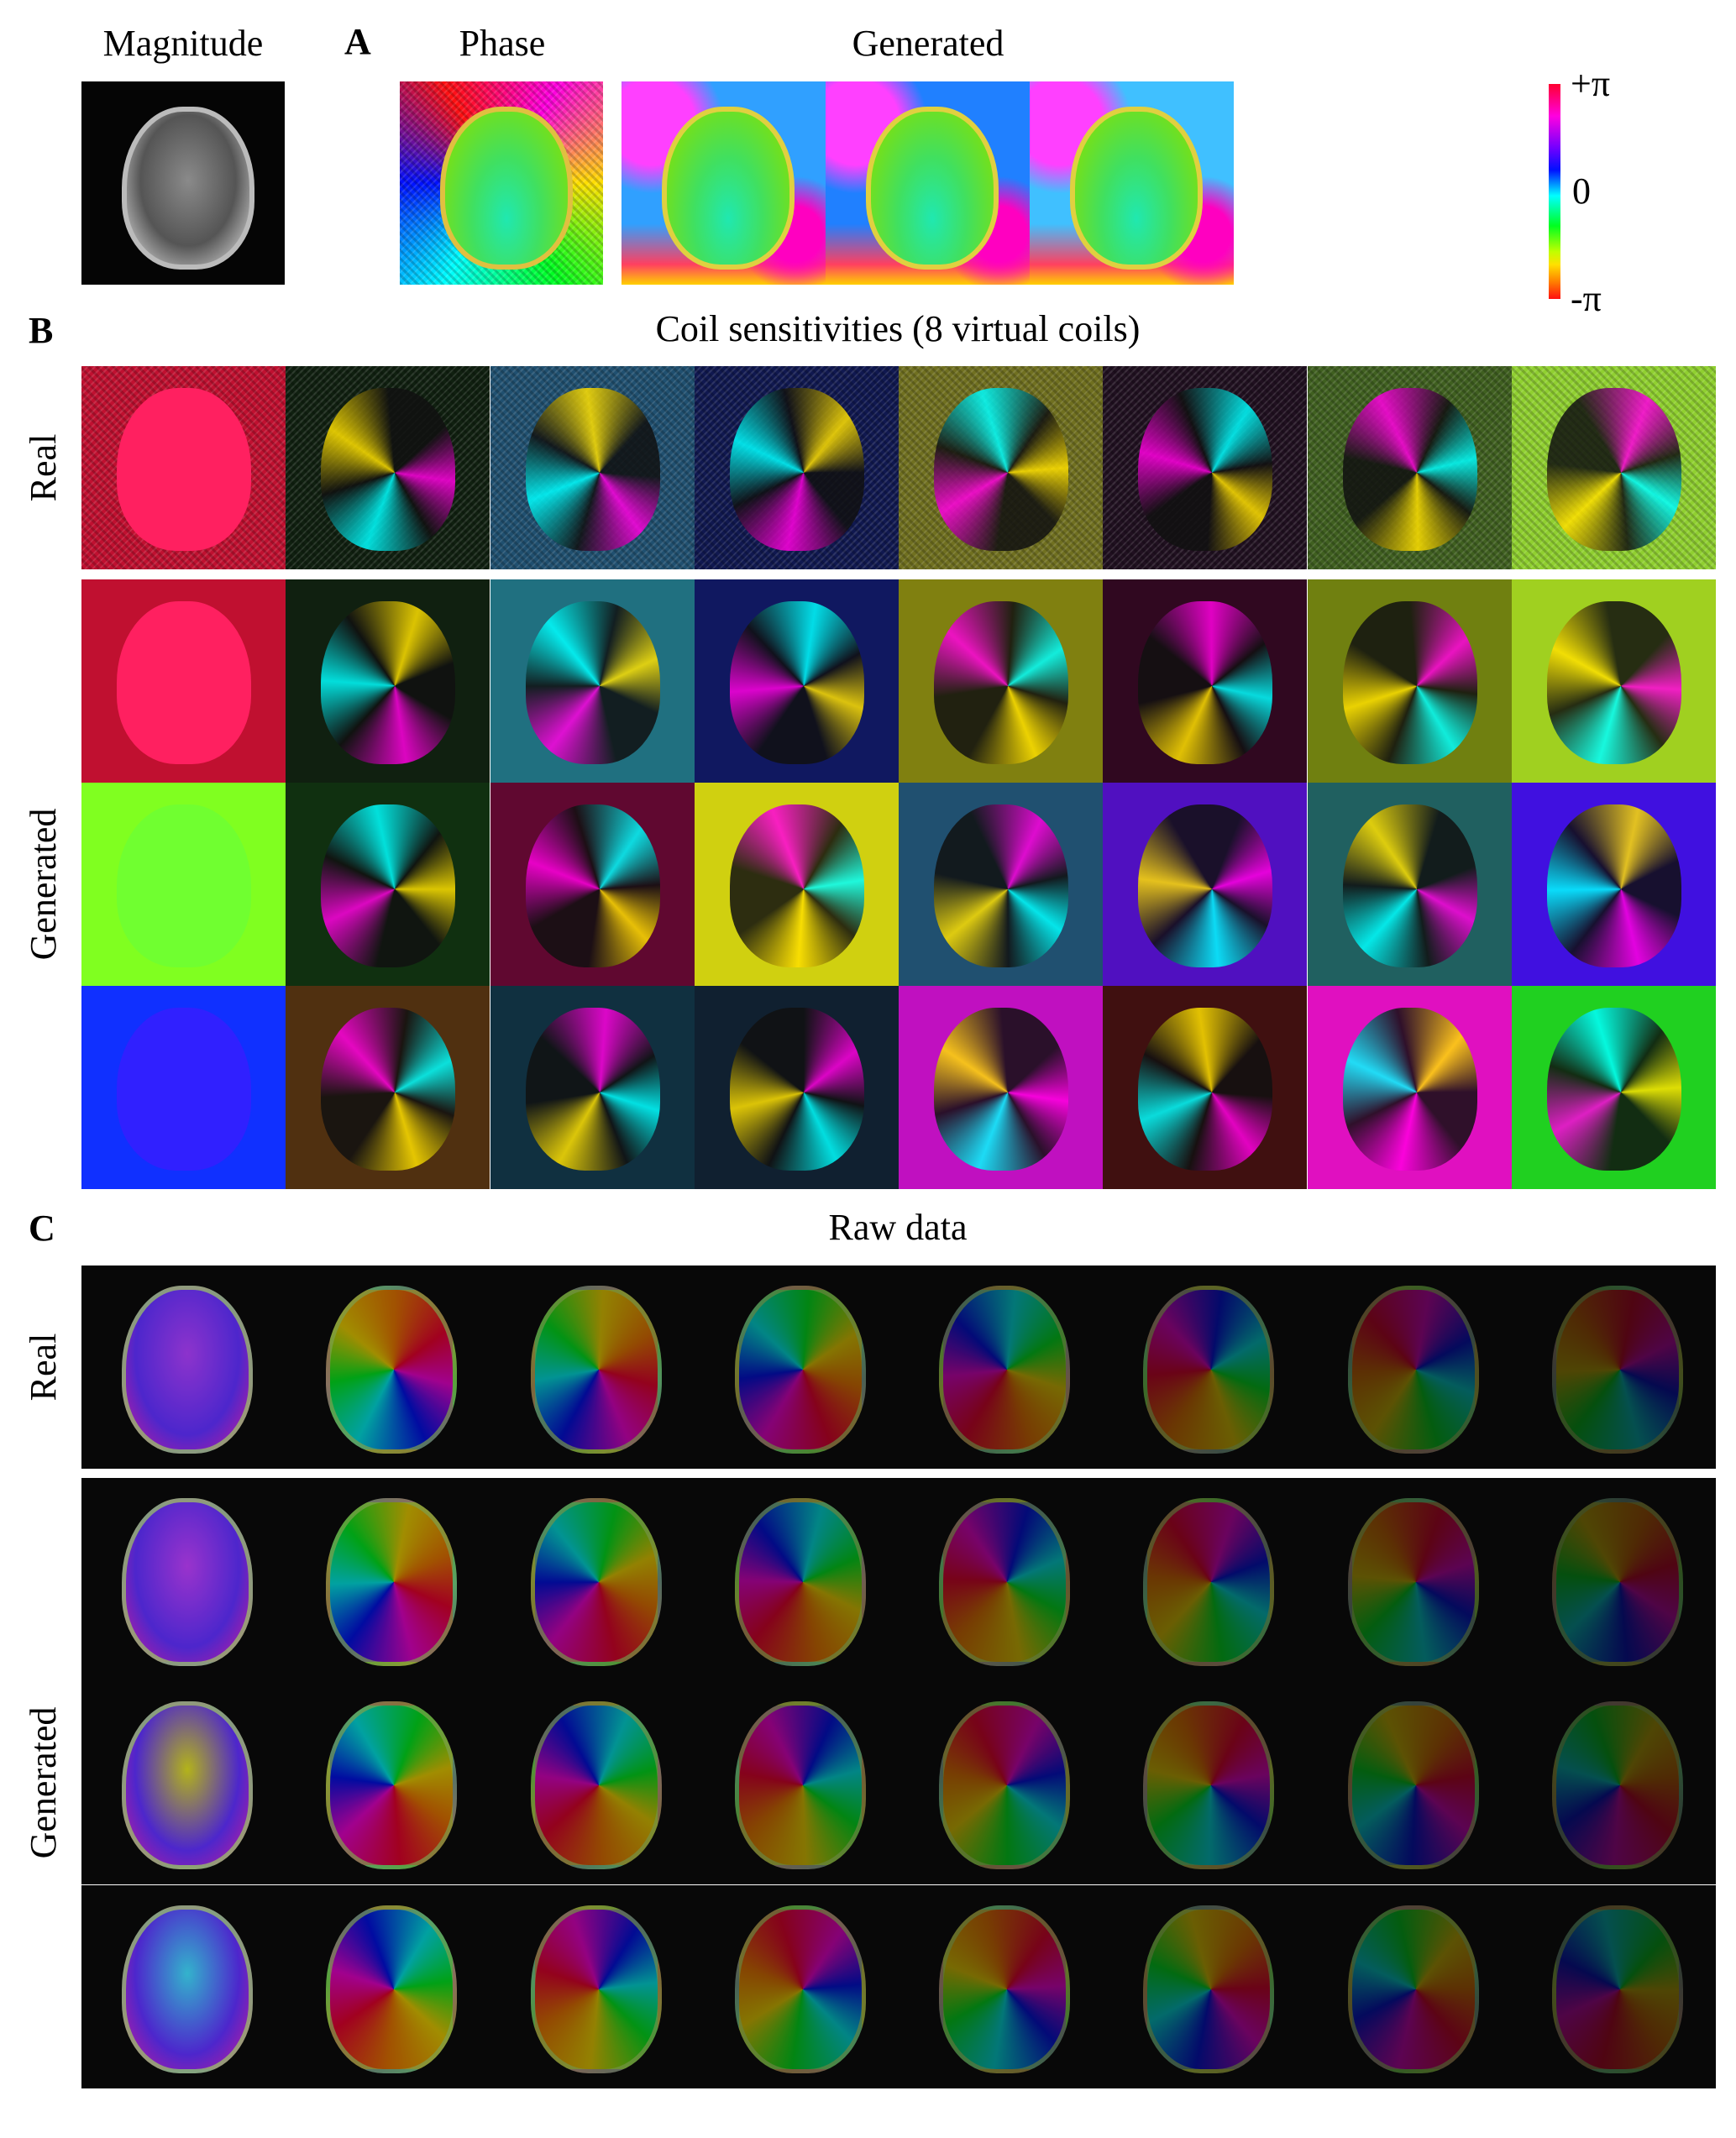 This screenshot has width=1736, height=2138. I want to click on generated-phase-label: Generated, so click(928, 44).